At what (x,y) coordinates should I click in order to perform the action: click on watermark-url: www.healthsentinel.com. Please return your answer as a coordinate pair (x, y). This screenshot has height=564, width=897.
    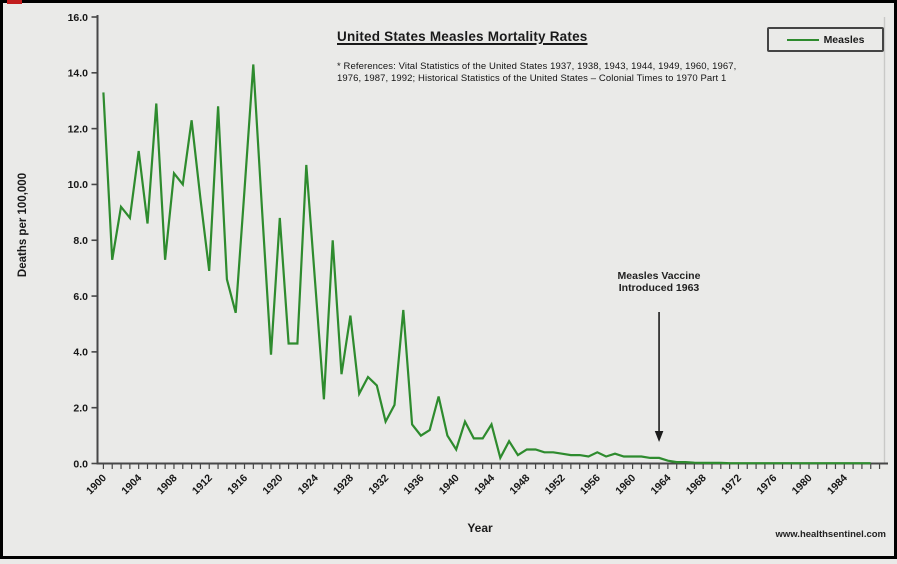
    Looking at the image, I should click on (830, 534).